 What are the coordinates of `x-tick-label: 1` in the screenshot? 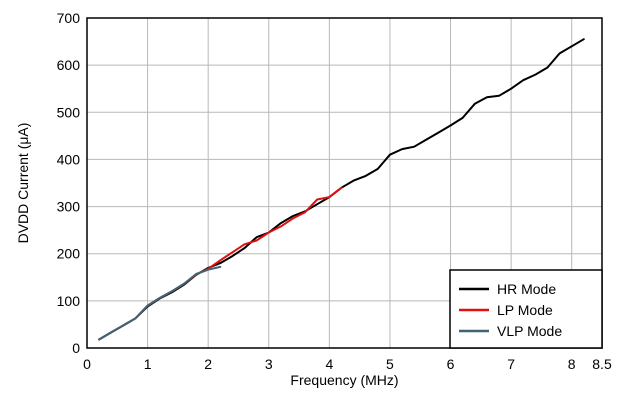 It's located at (148, 364).